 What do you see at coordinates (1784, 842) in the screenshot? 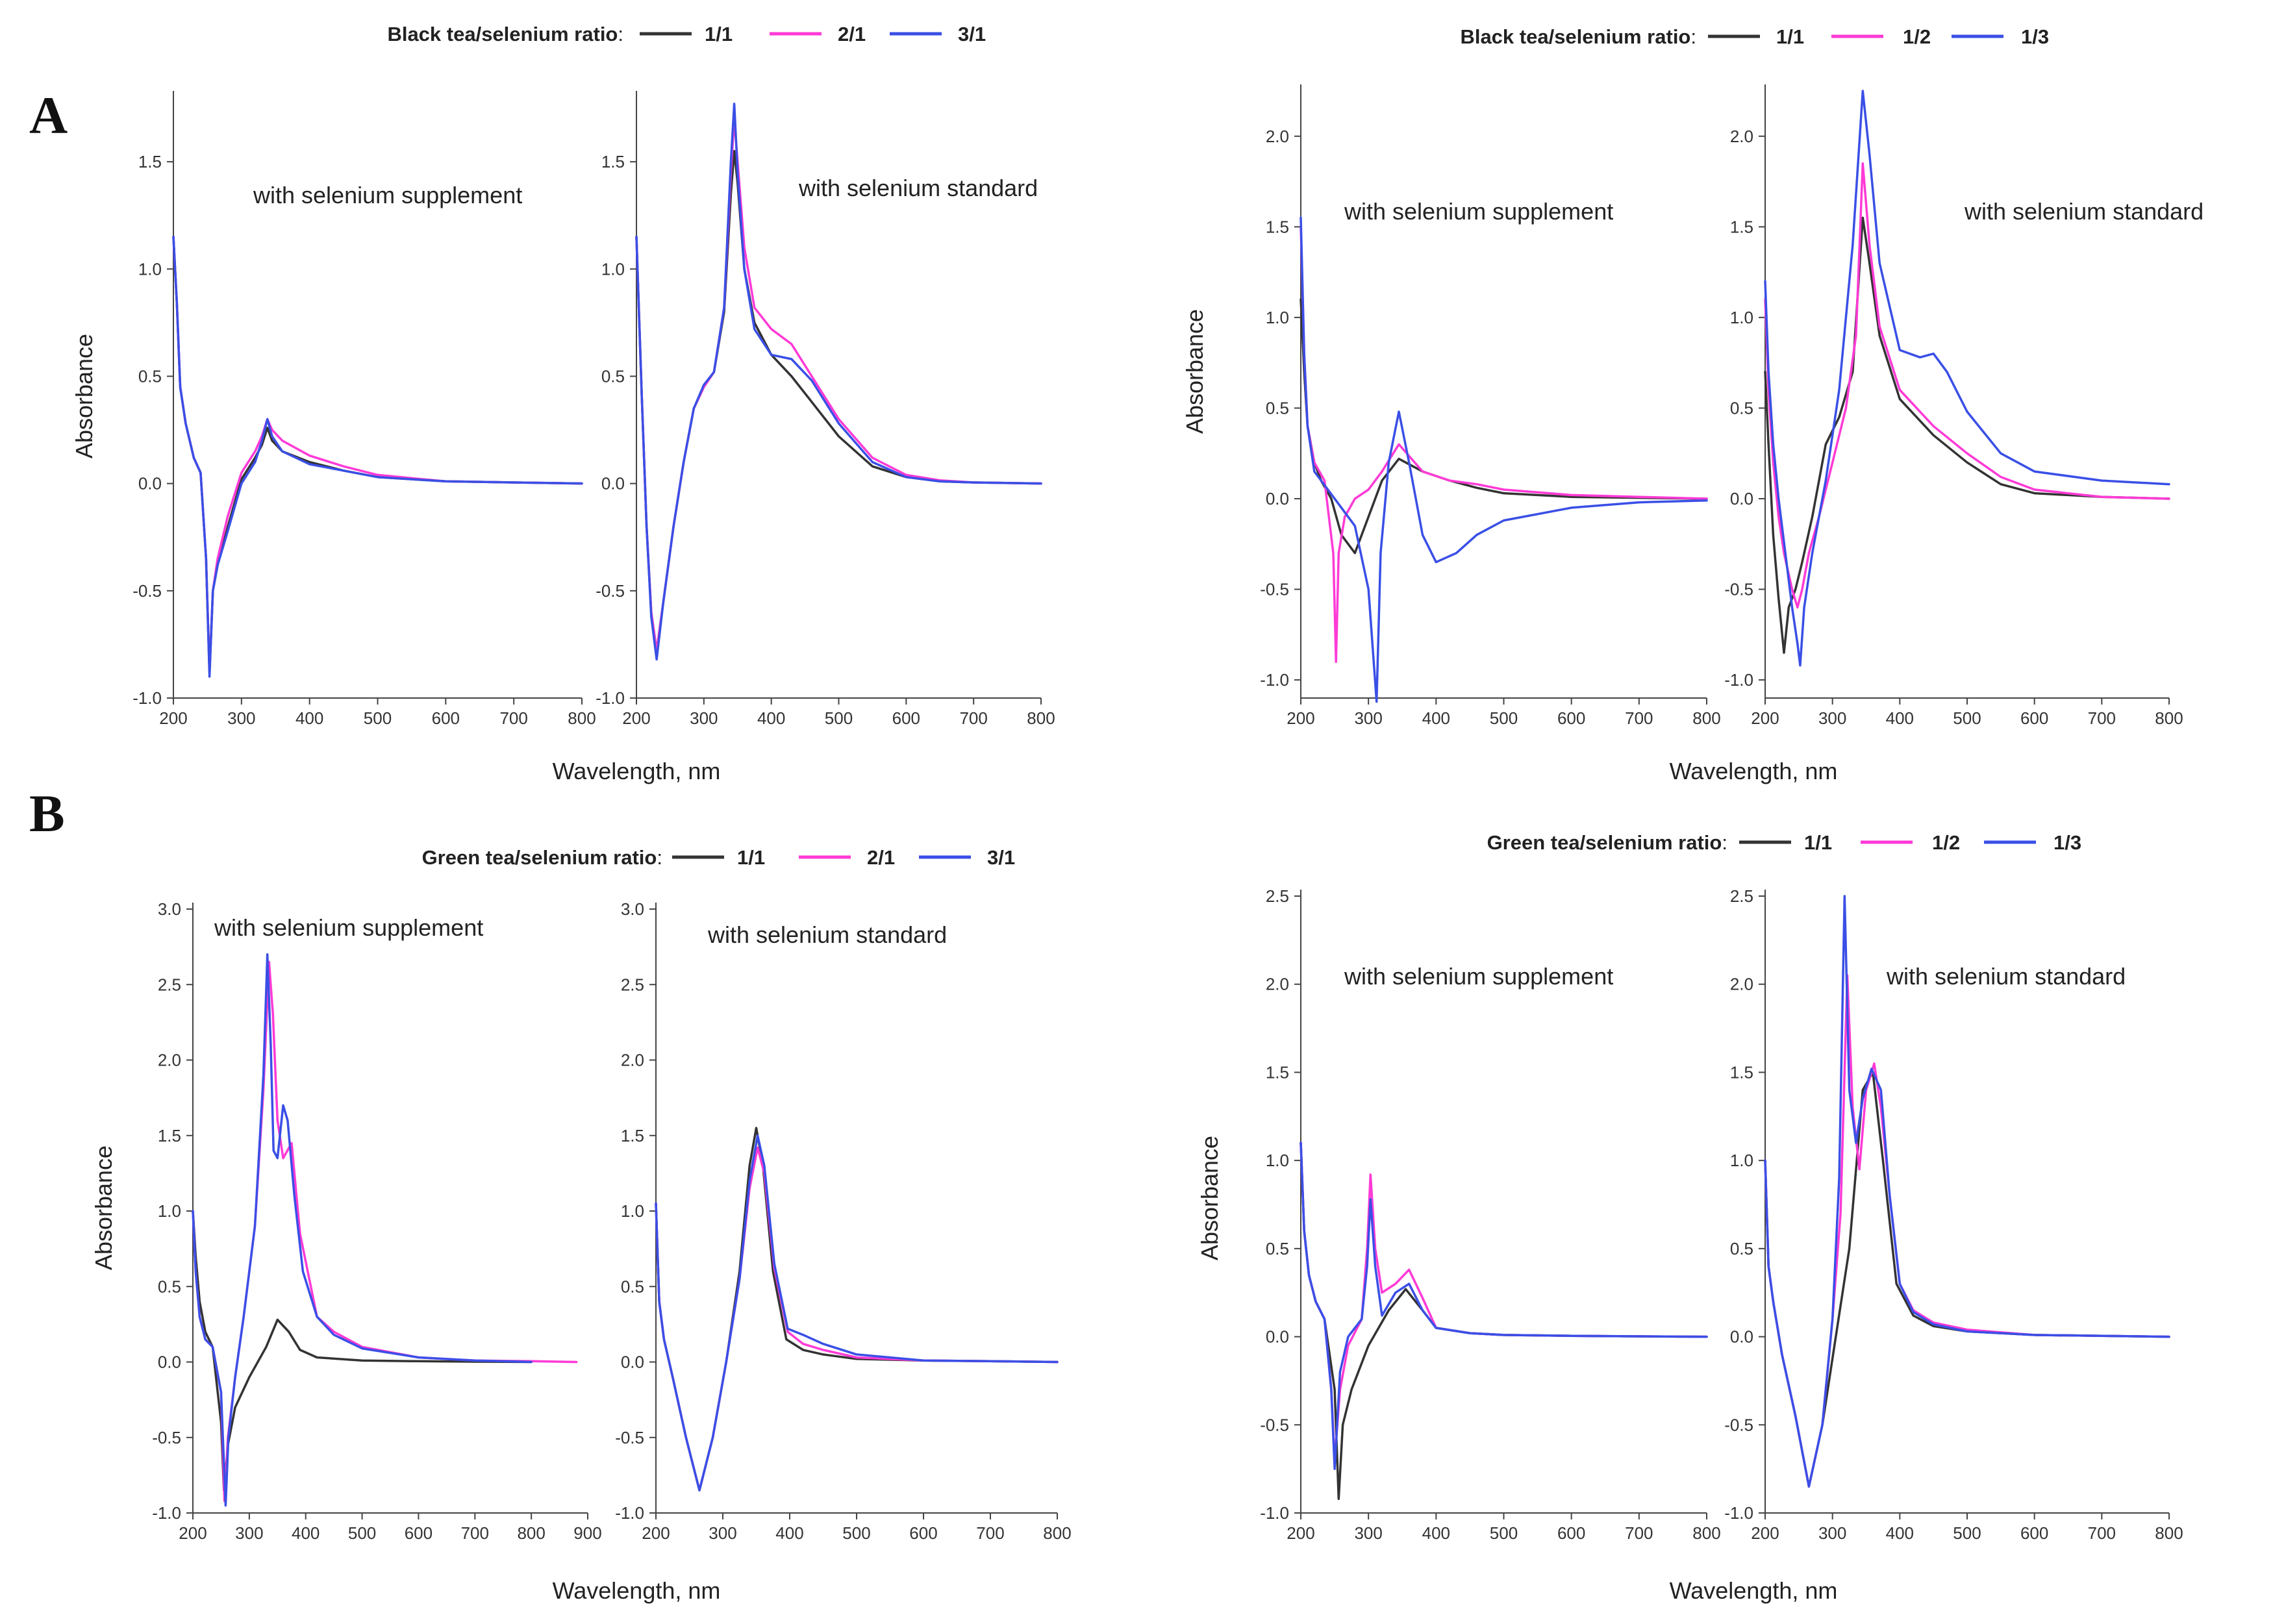
I see `legend-b-right: Green tea/selenium ratio: 1/1 1/2 1/3` at bounding box center [1784, 842].